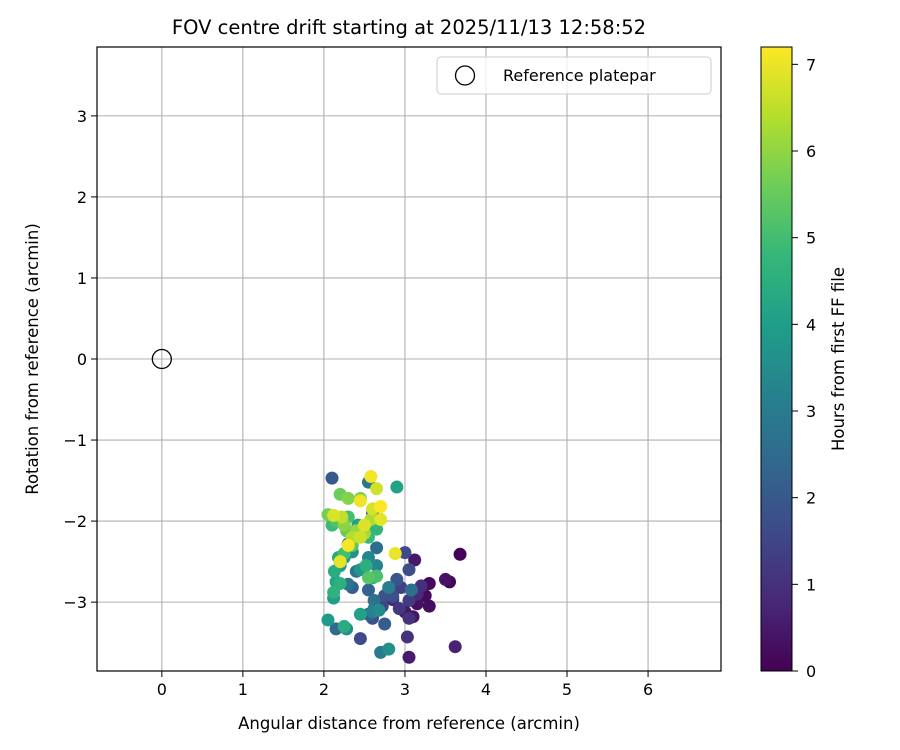  I want to click on x-axis-ticks: 0 1 2 3 4 5 6, so click(405, 685).